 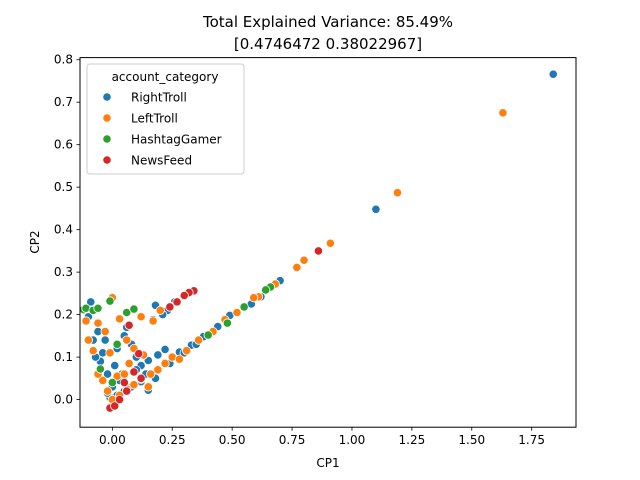 I want to click on legend-label: RightTroll, so click(x=159, y=98).